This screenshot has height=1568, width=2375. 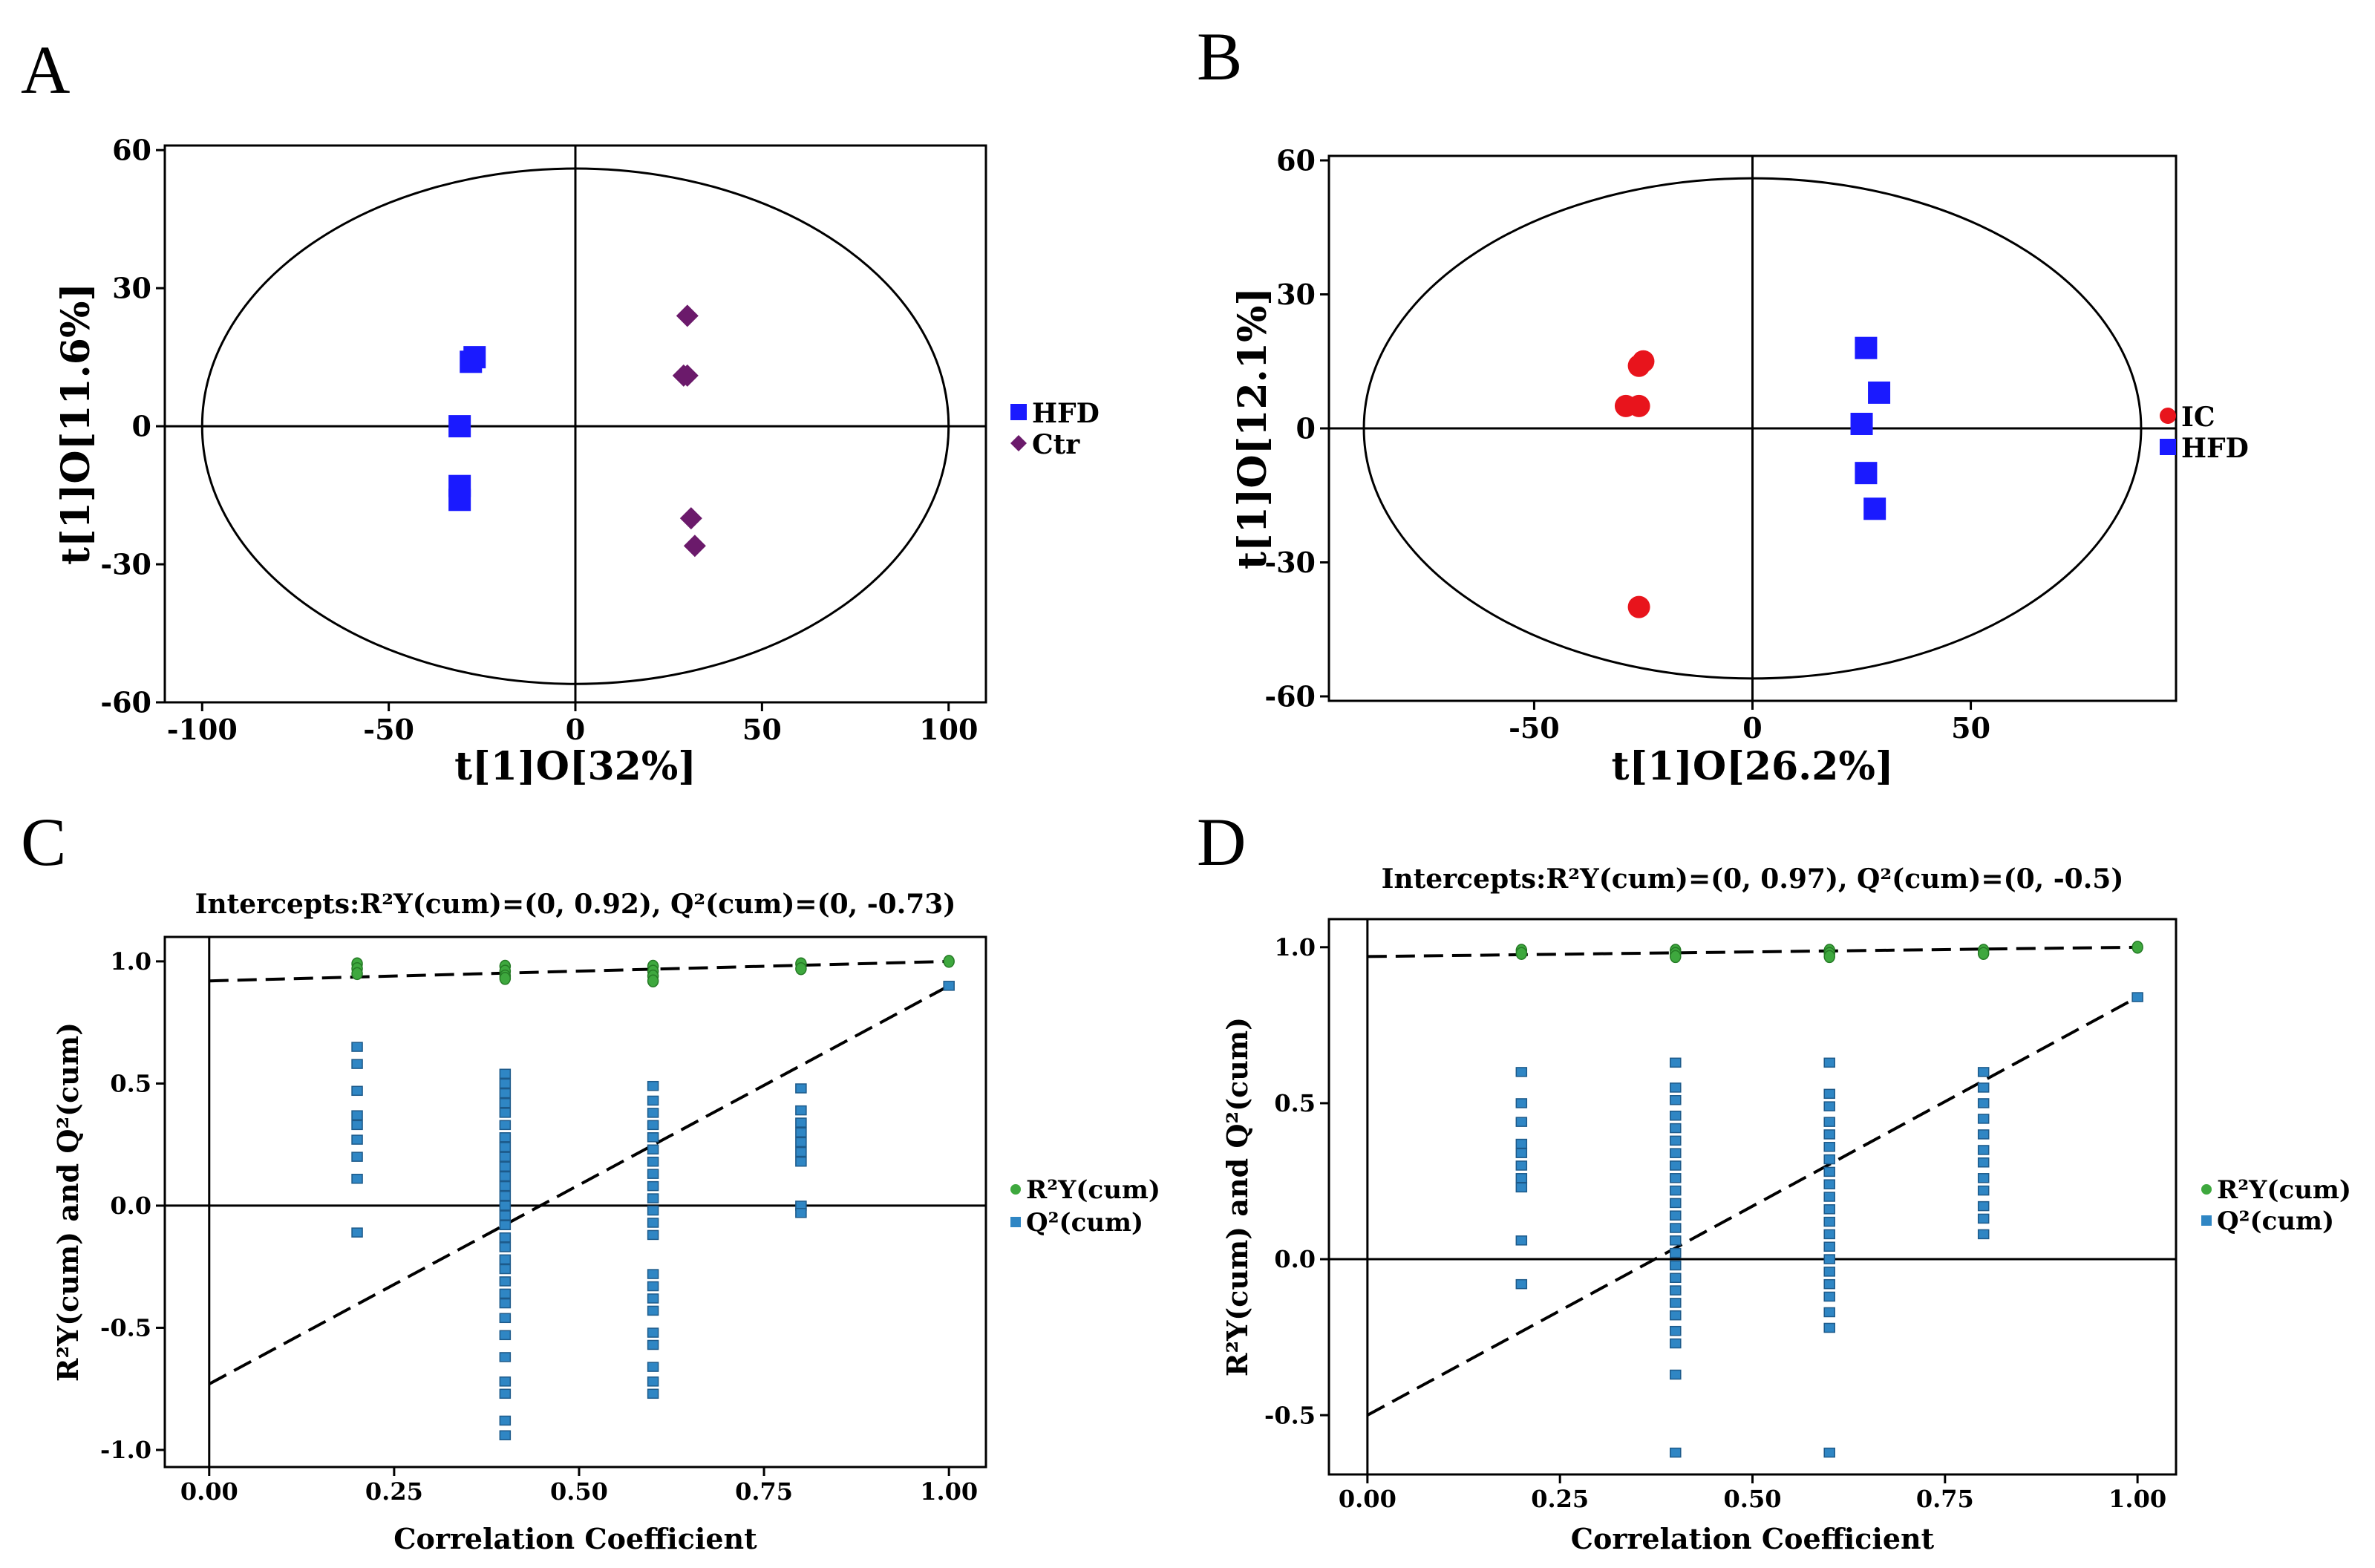 I want to click on x-tick-label: 0.75, so click(x=764, y=1491).